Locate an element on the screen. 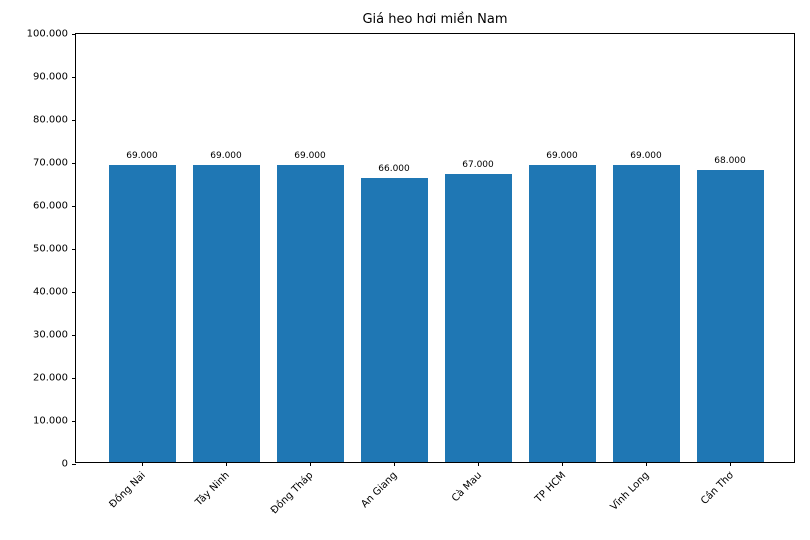 The height and width of the screenshot is (540, 810). x-tick-label: Vĩnh Long is located at coordinates (630, 491).